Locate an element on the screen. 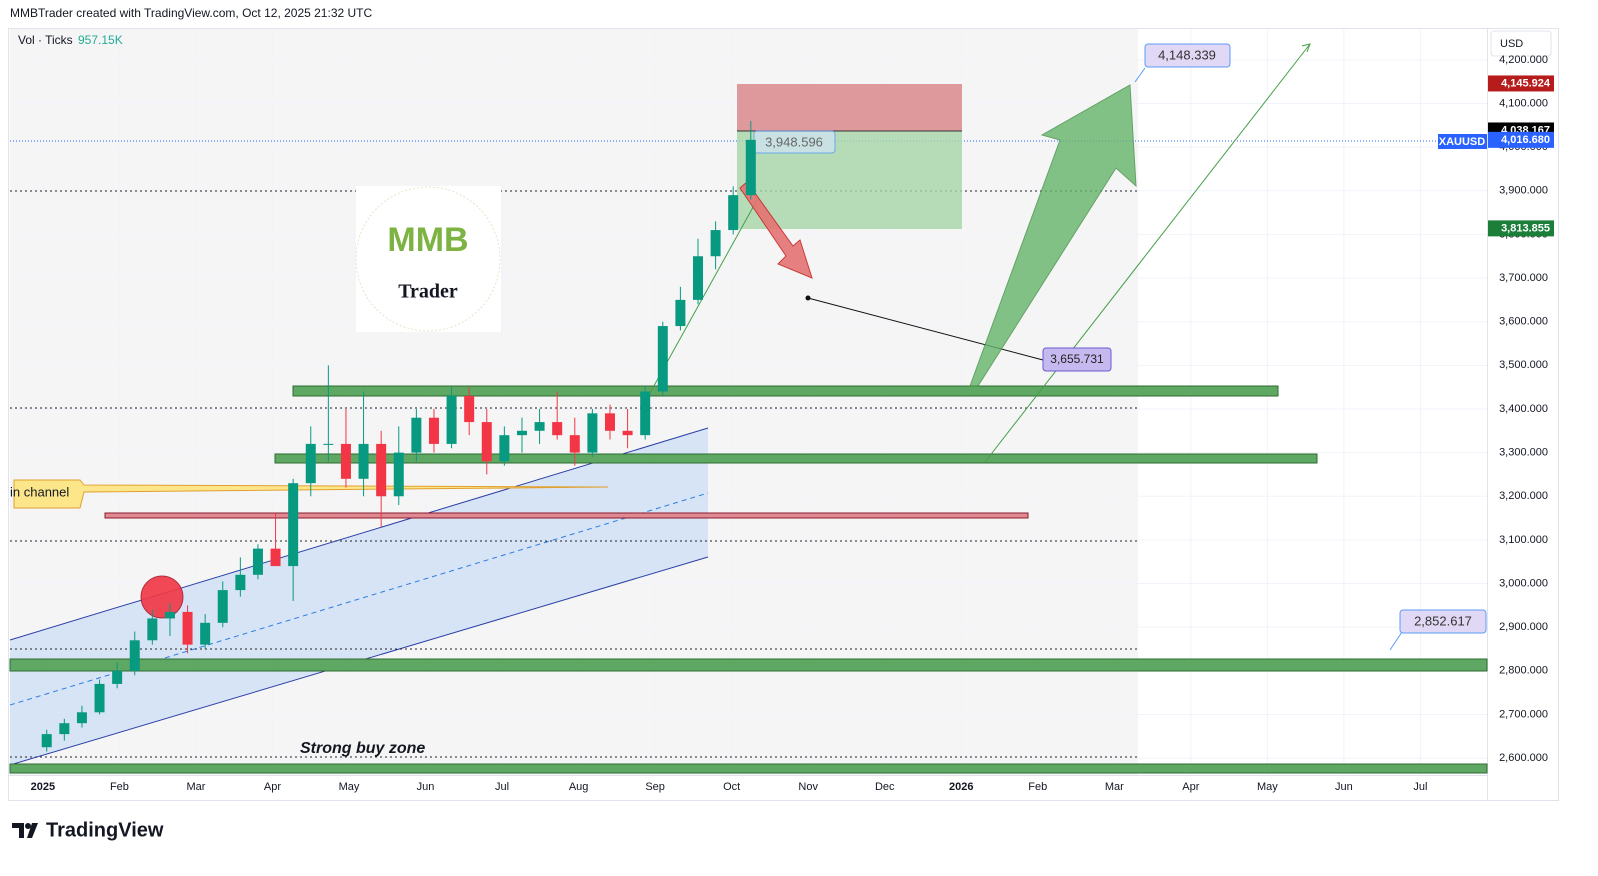 This screenshot has height=876, width=1598. x-tick-label: Nov is located at coordinates (808, 787).